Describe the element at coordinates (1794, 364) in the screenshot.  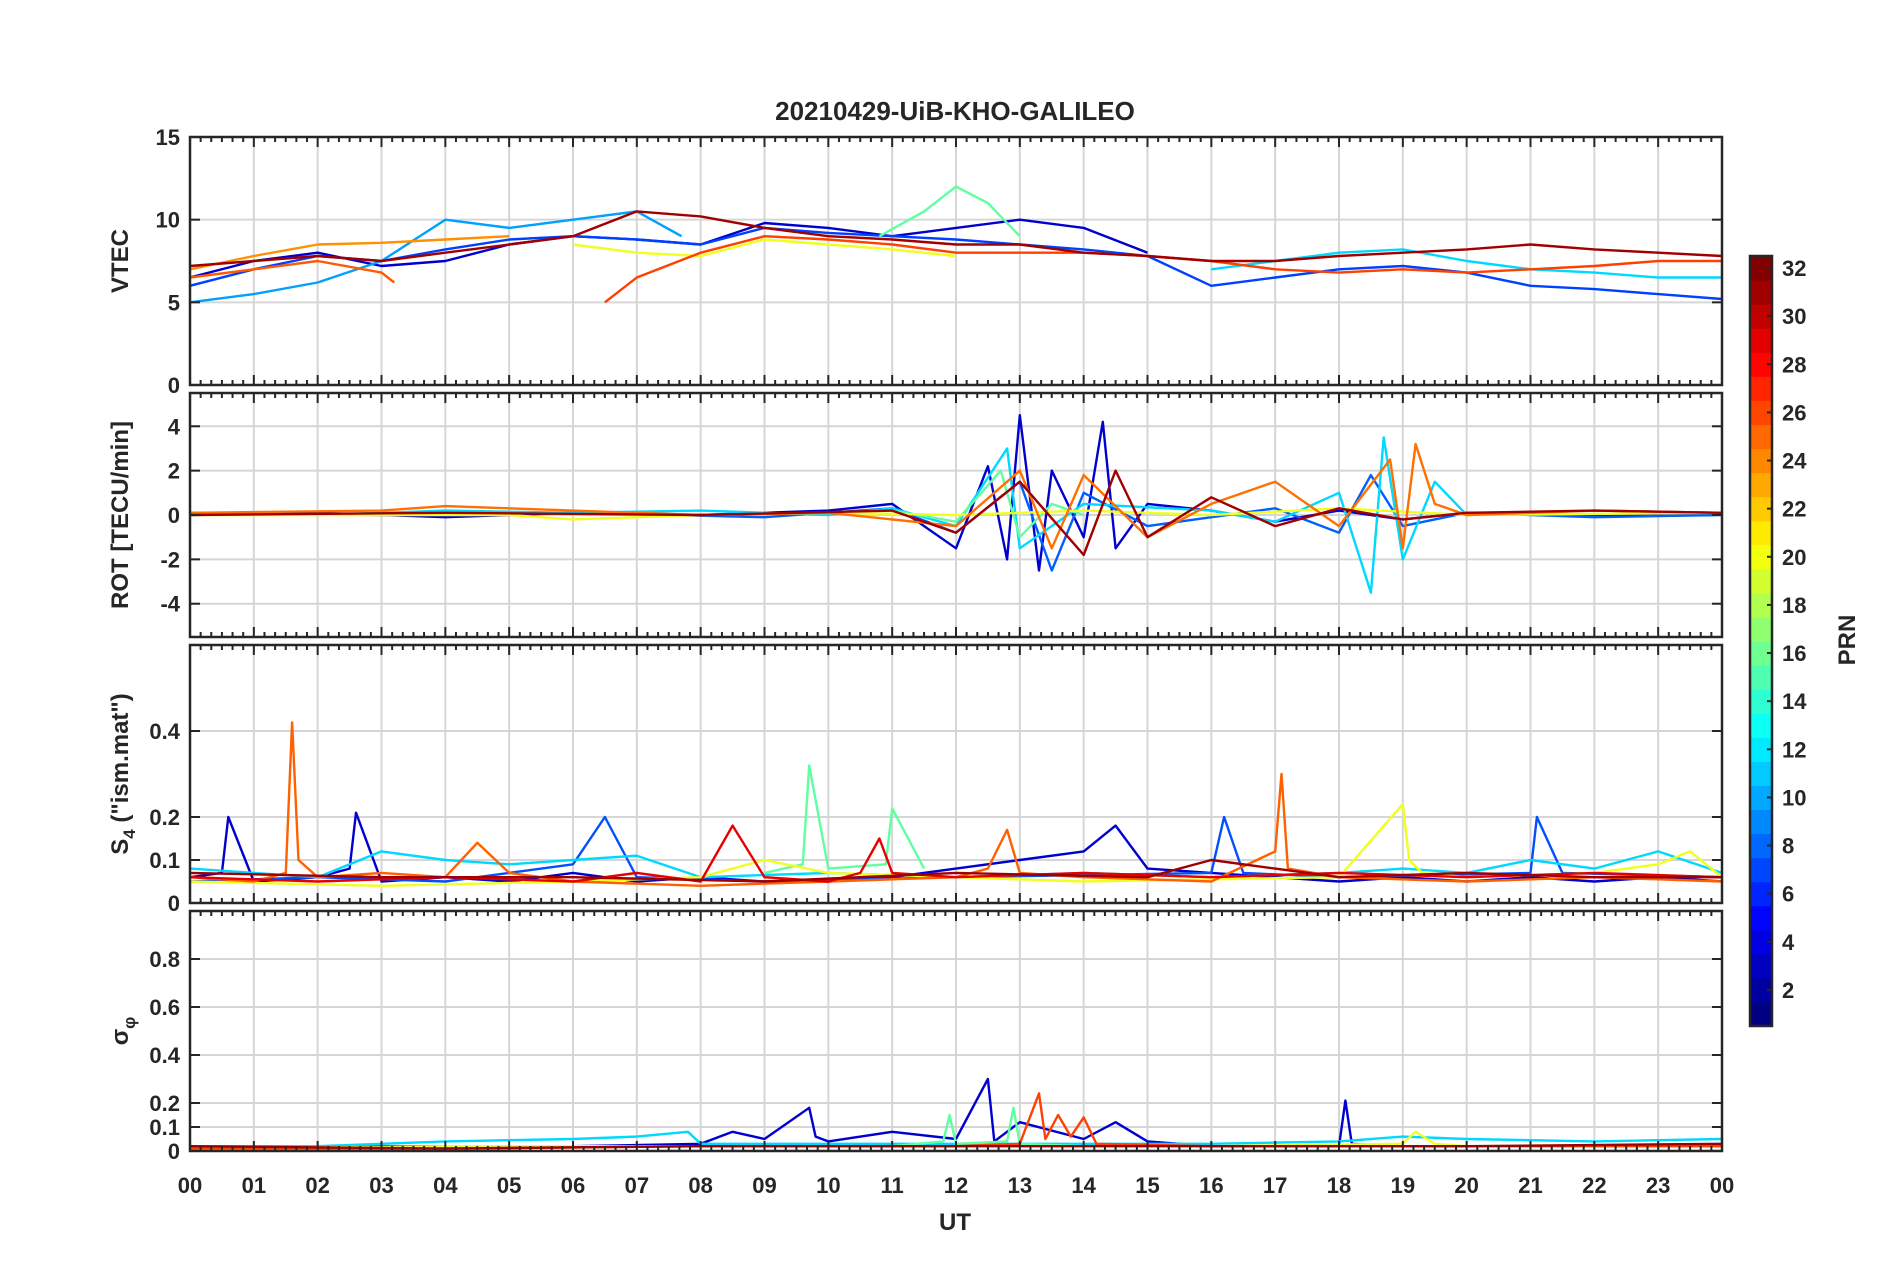
I see `colorbar-tick-label: 28` at that location.